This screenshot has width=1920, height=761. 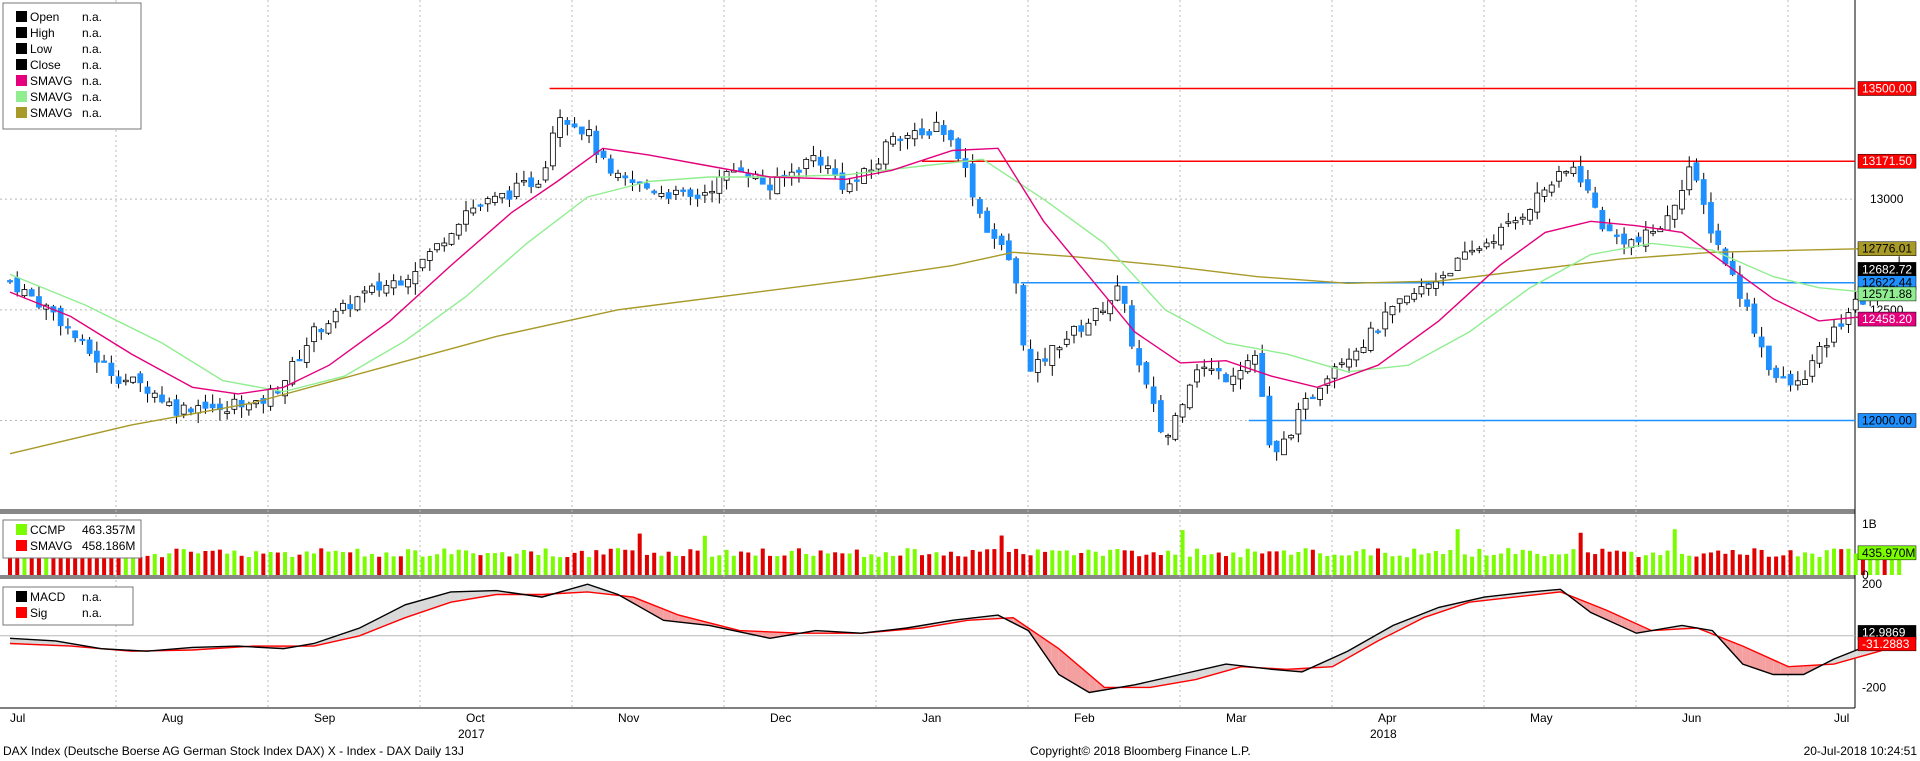 What do you see at coordinates (628, 718) in the screenshot?
I see `month-label-4: Nov` at bounding box center [628, 718].